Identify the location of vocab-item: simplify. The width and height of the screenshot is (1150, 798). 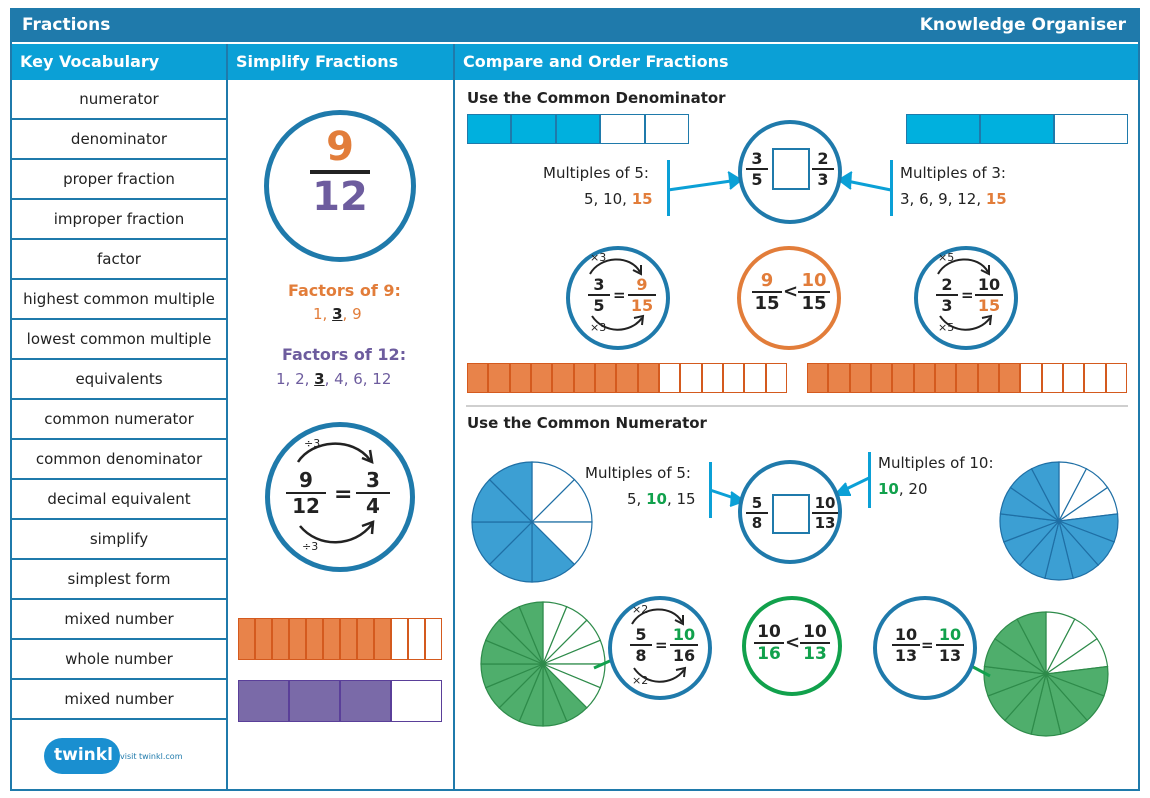
(119, 540).